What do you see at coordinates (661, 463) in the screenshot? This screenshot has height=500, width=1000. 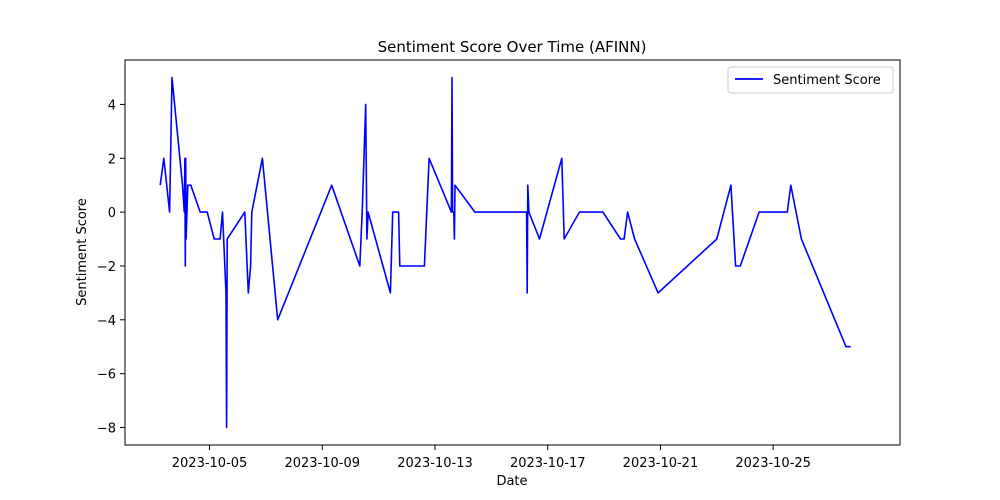 I see `x-tick-label: 2023-10-21` at bounding box center [661, 463].